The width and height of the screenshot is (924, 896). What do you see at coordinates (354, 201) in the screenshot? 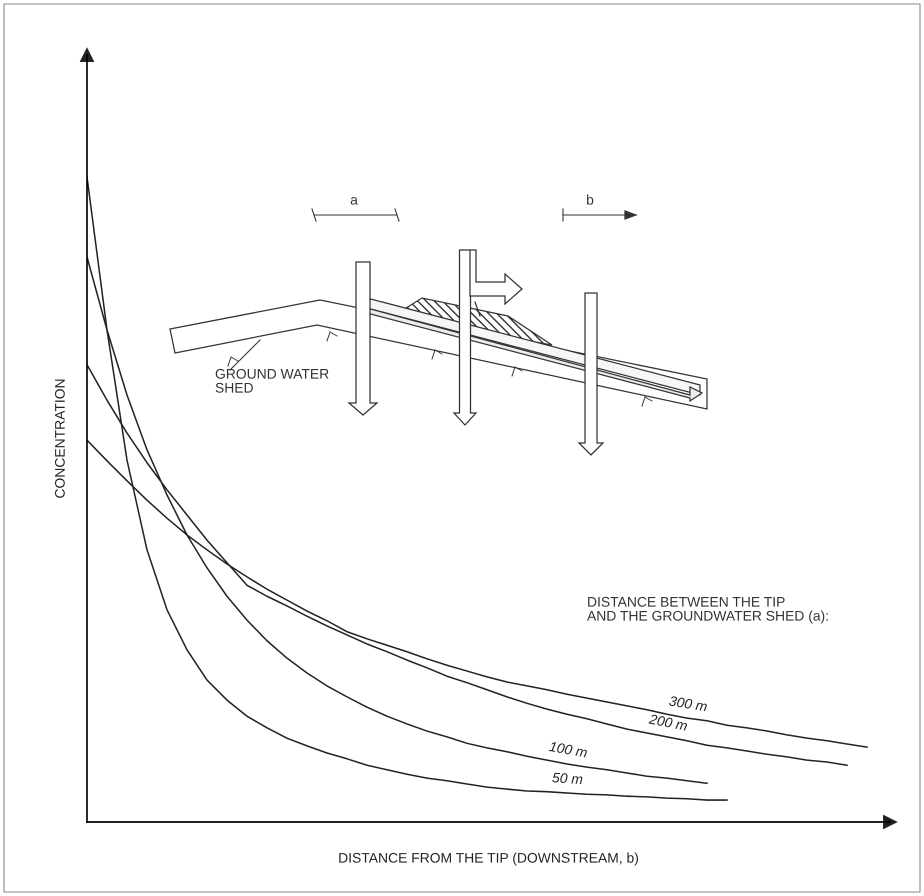
I see `annotation: a` at bounding box center [354, 201].